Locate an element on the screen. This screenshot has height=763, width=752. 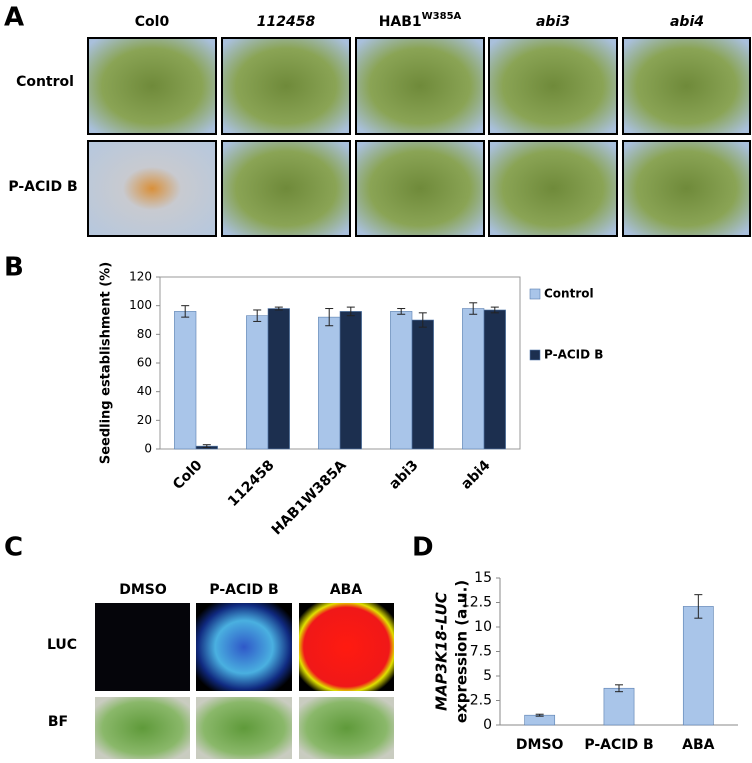
x-tick-label: Col0 is located at coordinates (188, 475).